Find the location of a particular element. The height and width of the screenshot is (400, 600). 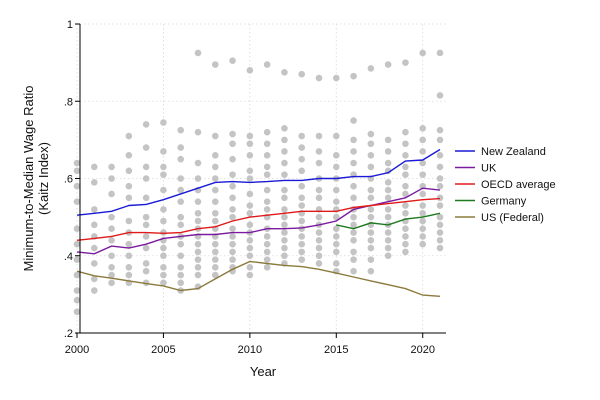

y-tick-label: 1 is located at coordinates (70, 25).